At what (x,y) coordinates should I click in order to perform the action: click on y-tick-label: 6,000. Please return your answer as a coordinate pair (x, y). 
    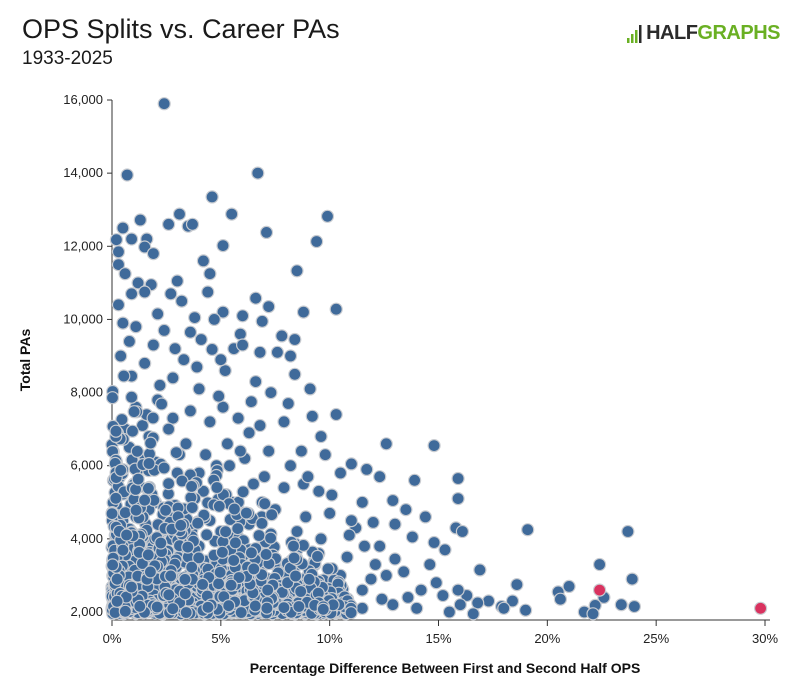
    Looking at the image, I should click on (86, 465).